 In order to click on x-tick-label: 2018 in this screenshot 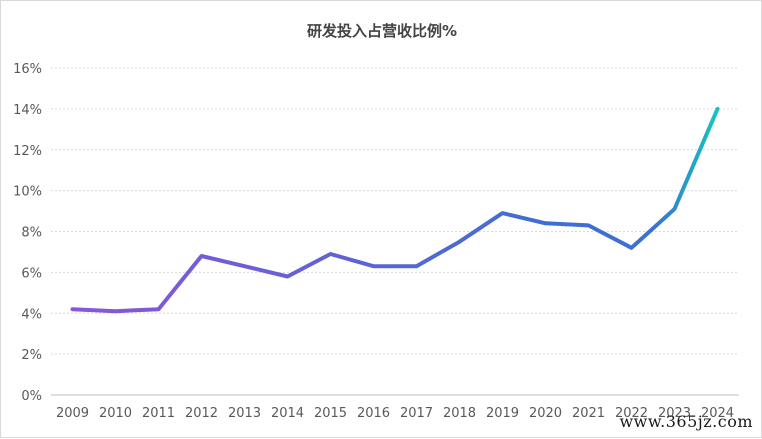, I will do `click(459, 413)`.